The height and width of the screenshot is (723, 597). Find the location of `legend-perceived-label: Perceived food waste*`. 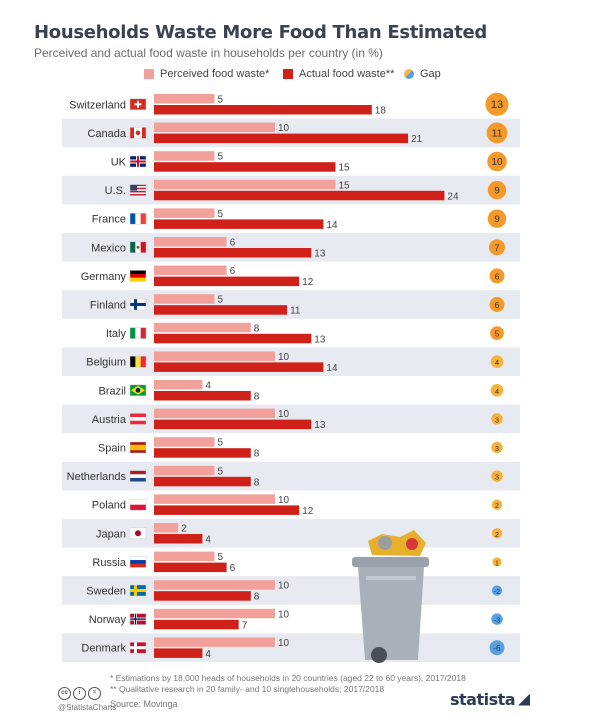

legend-perceived-label: Perceived food waste* is located at coordinates (215, 74).